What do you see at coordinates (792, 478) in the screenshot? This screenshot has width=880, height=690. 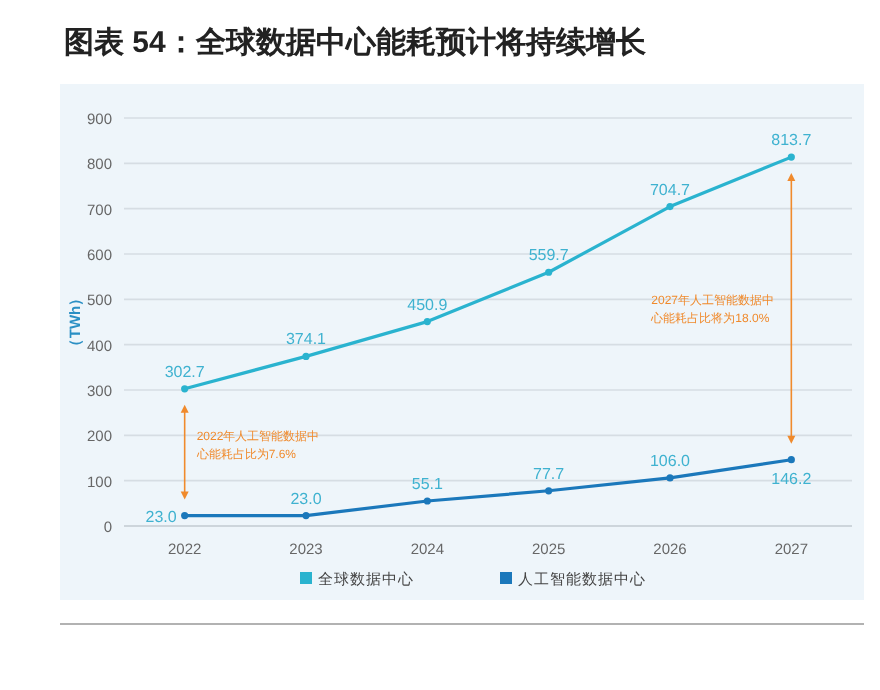 I see `data-label: 146.2` at bounding box center [792, 478].